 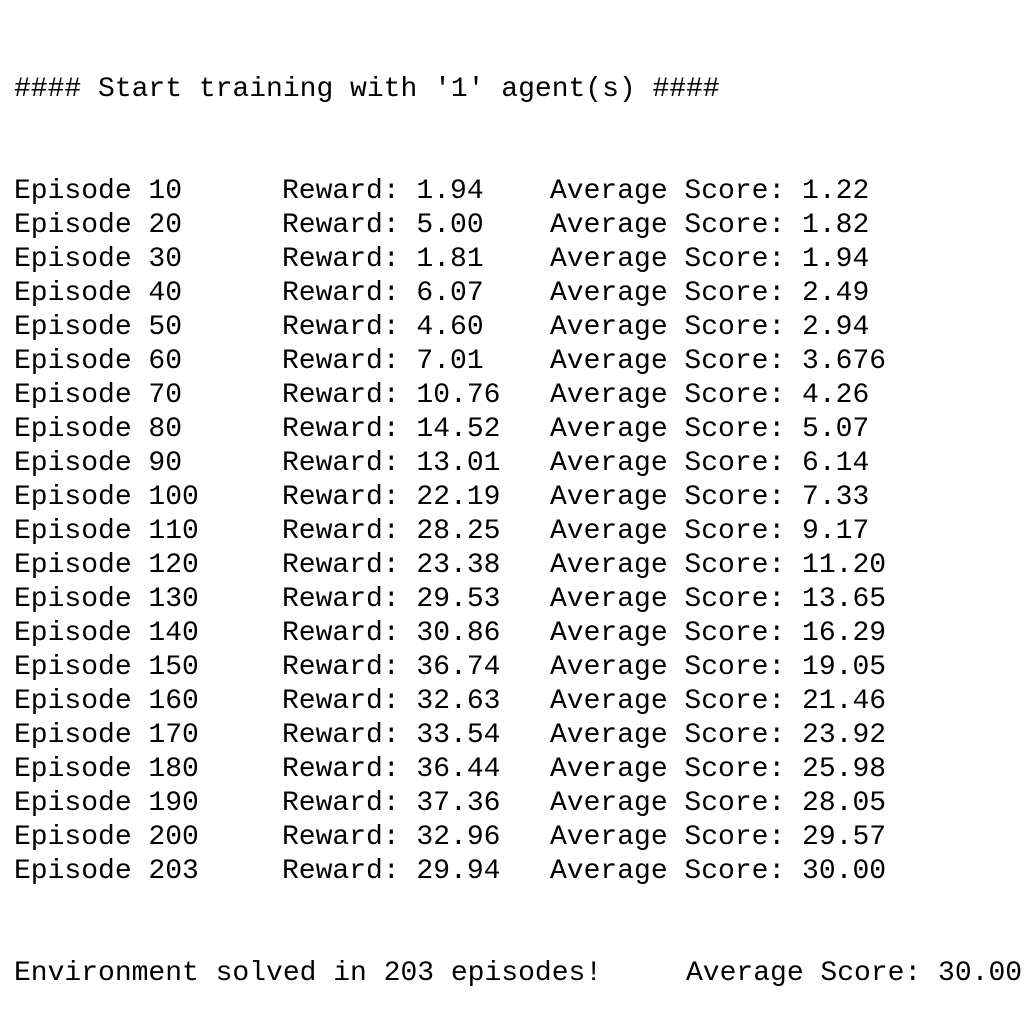 I want to click on episode-label: Episode 90, so click(x=98, y=463).